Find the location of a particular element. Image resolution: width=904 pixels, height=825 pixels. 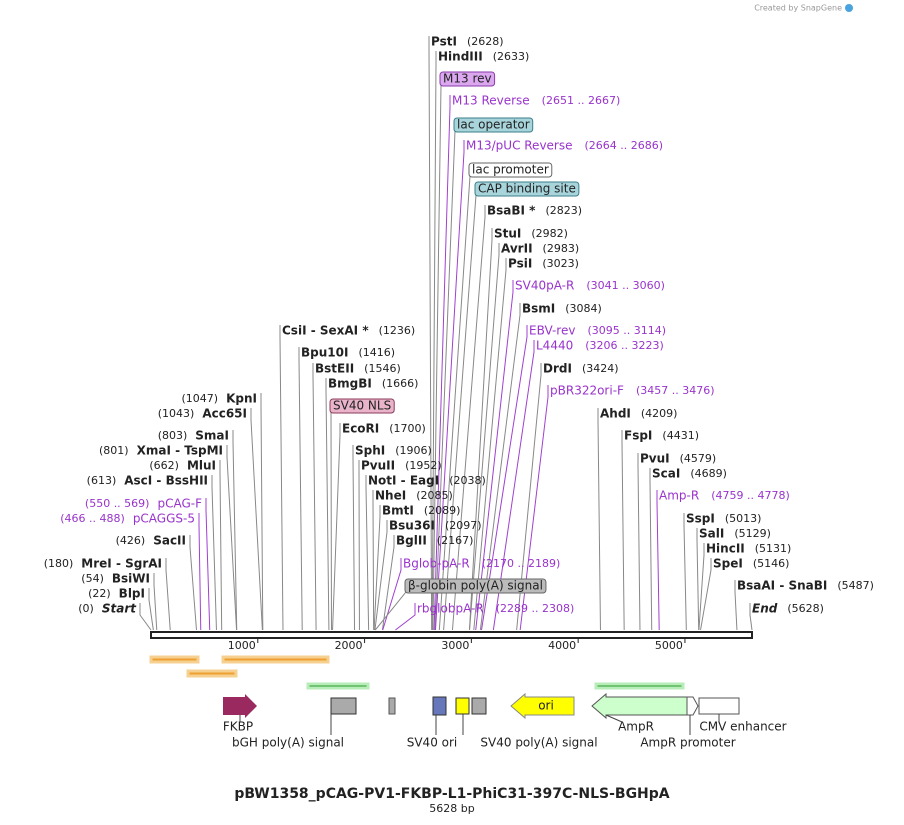

site-location: (180) is located at coordinates (59, 563).